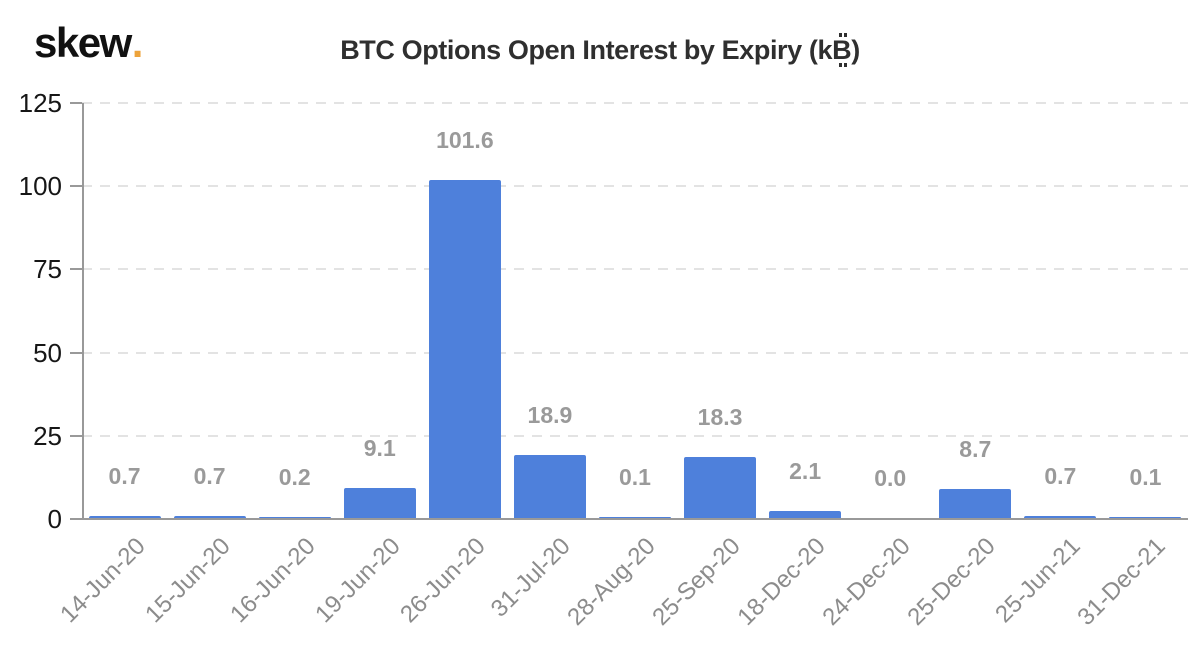  What do you see at coordinates (855, 50) in the screenshot?
I see `chart-title-suffix: )` at bounding box center [855, 50].